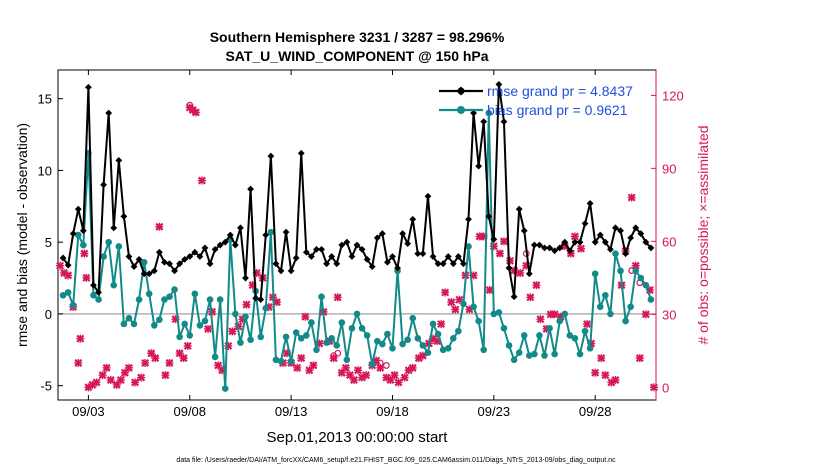 Image resolution: width=830 pixels, height=470 pixels. I want to click on y2-axis-label: # of obs: o=possible; ×=assimilated, so click(703, 234).